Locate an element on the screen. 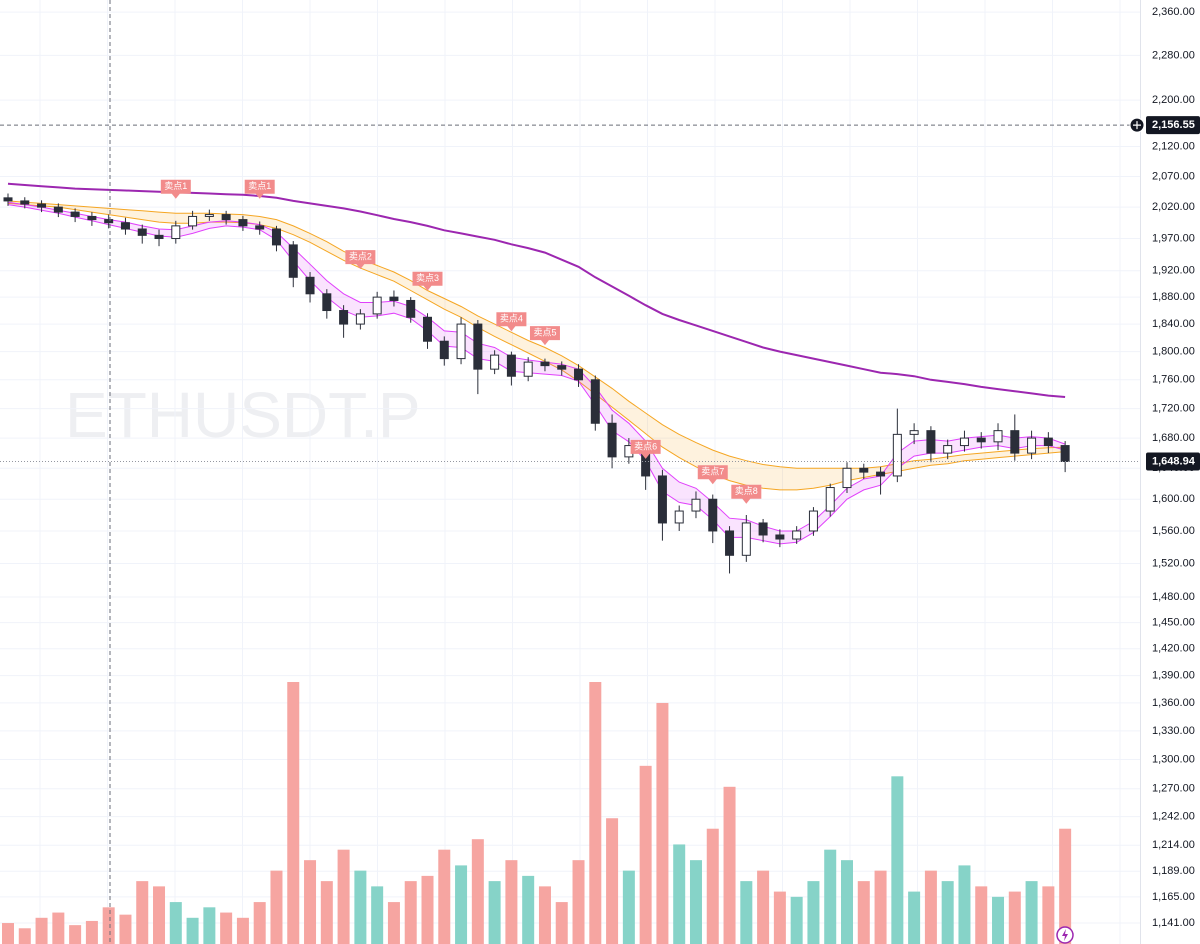 The image size is (1200, 944). y-tick-label: 1,520.00 is located at coordinates (1173, 563).